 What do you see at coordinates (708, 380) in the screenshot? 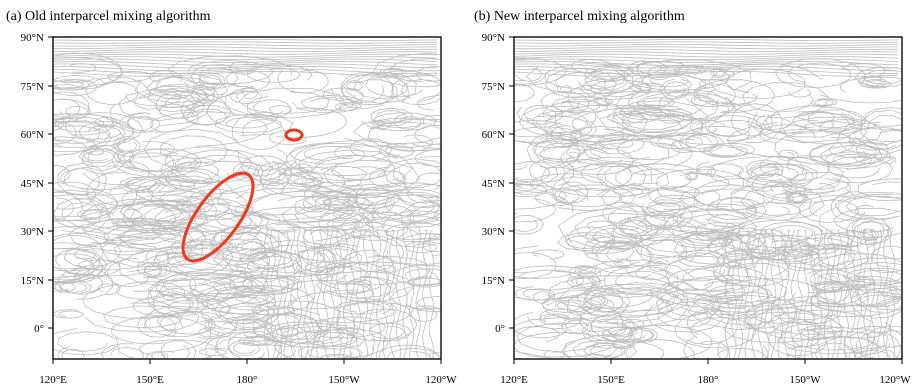
I see `panel-b-lon-label-180: 180°` at bounding box center [708, 380].